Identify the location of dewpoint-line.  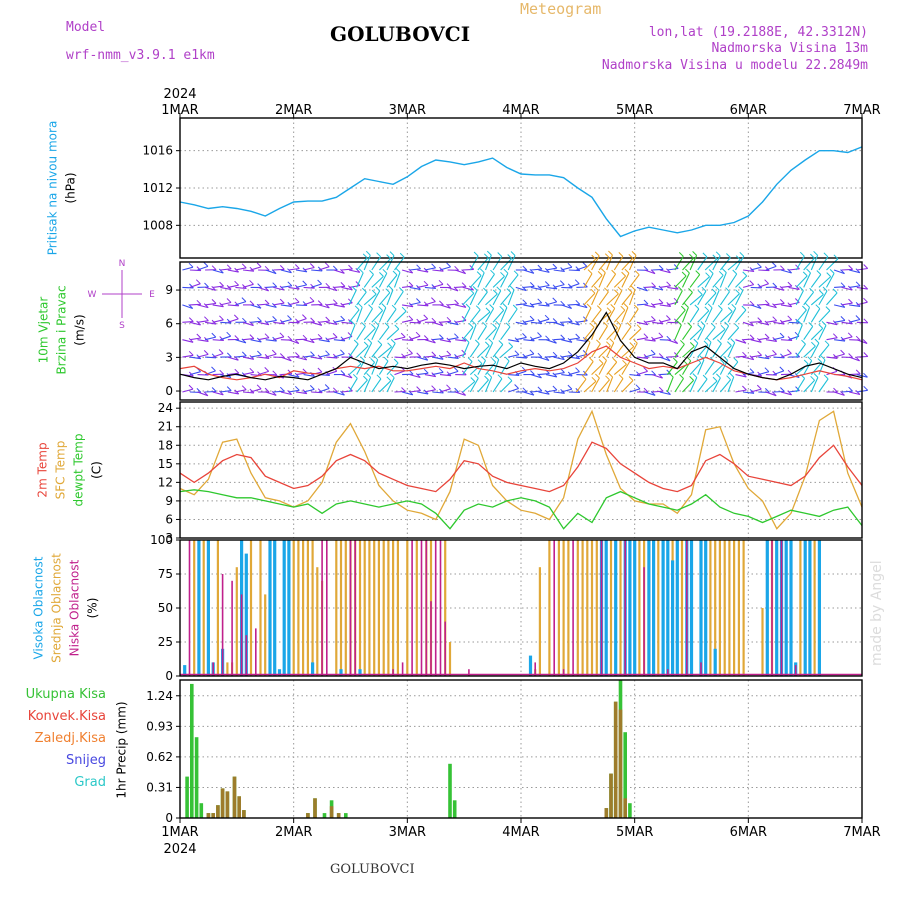
(521, 509).